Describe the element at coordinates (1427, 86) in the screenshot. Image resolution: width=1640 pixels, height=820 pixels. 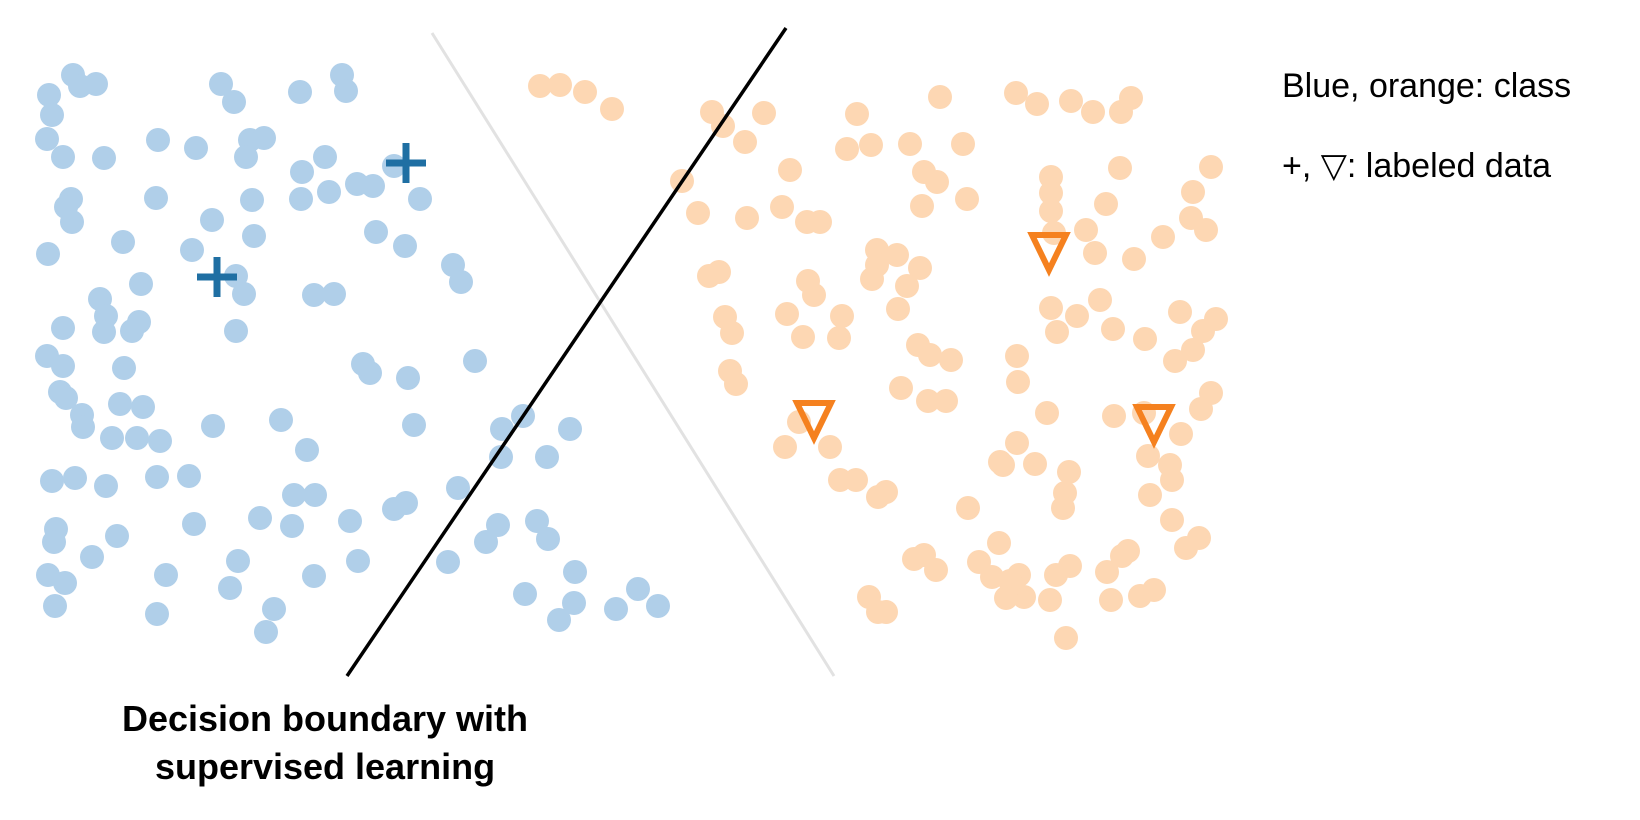
I see `legend-class-text: Blue, orange: class` at that location.